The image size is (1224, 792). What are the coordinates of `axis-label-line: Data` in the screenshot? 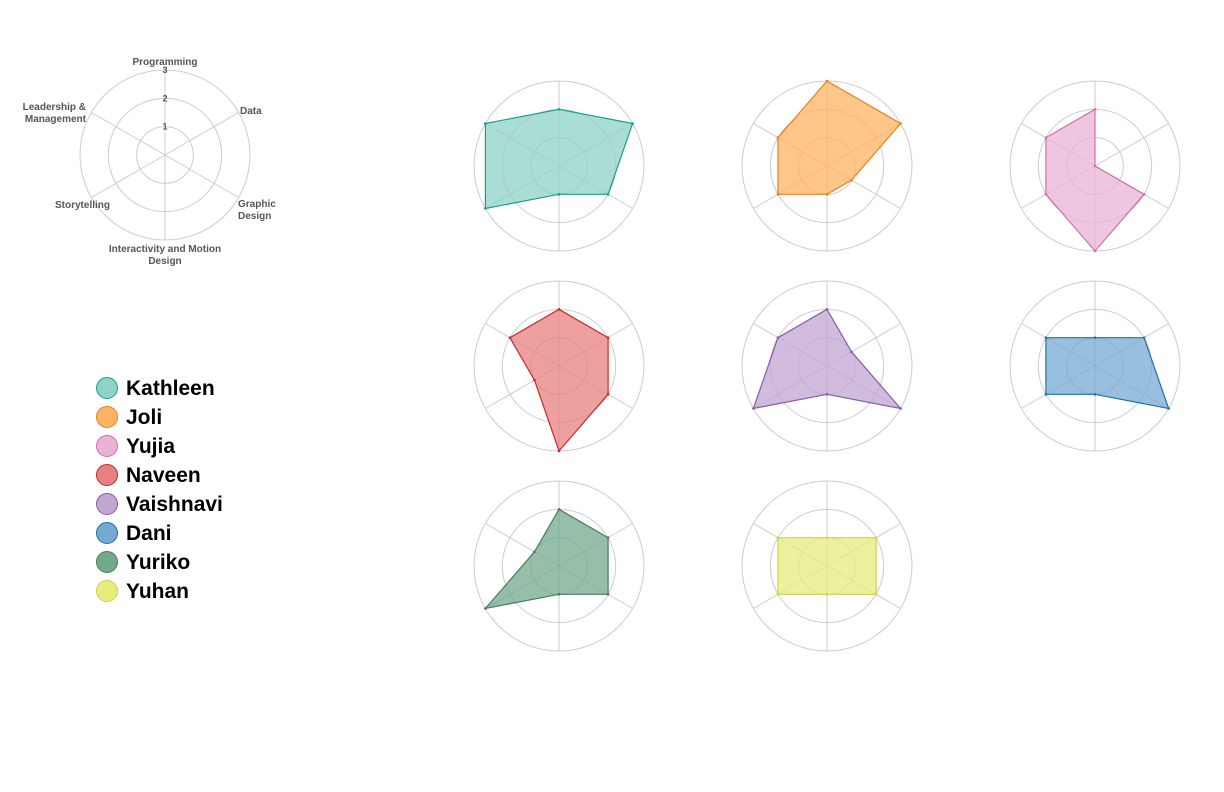 It's located at (251, 111).